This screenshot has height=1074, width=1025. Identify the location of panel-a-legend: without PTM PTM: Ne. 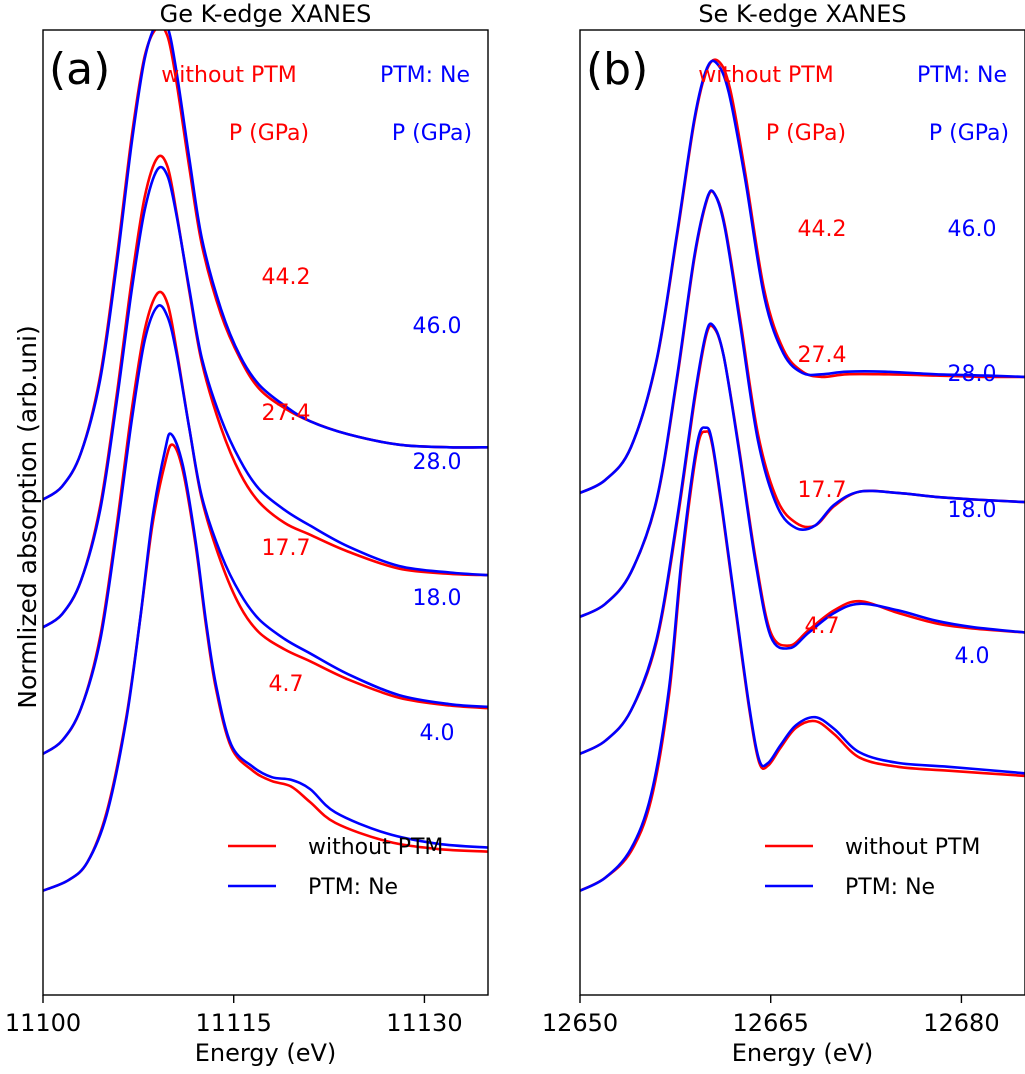
(335, 867).